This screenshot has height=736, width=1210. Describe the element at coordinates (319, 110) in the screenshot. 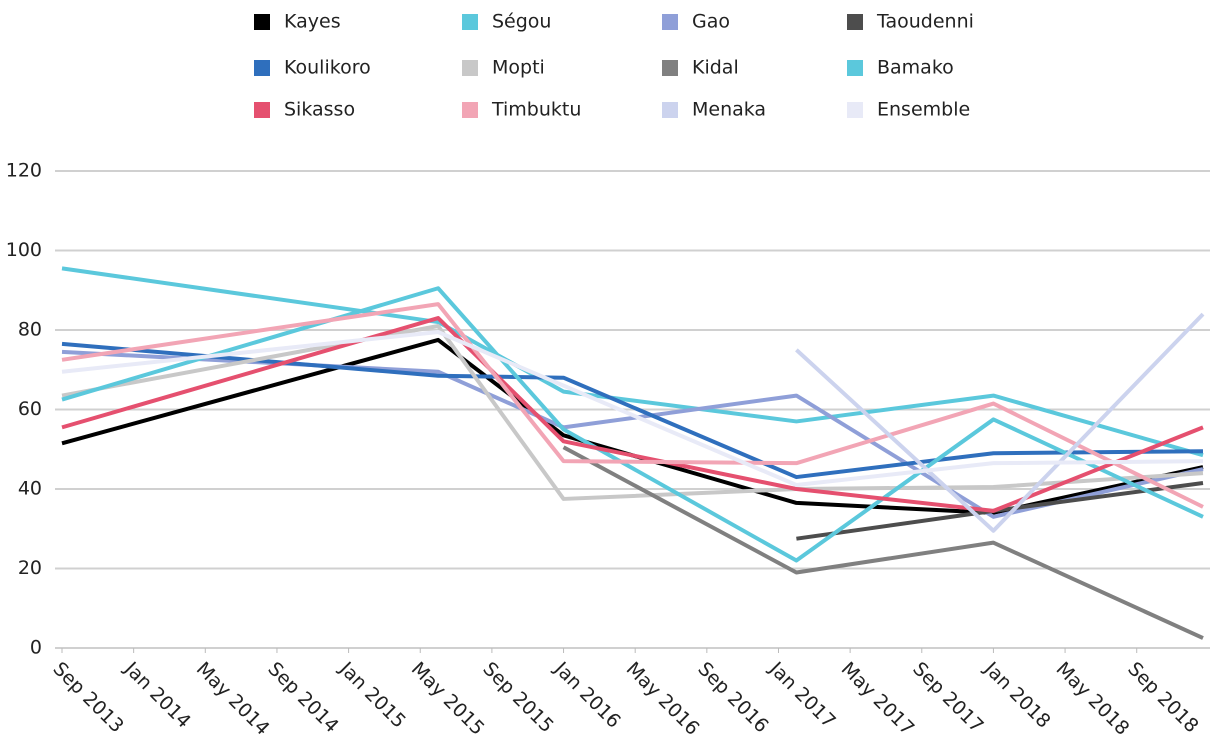

I see `legend-label: Sikasso` at that location.